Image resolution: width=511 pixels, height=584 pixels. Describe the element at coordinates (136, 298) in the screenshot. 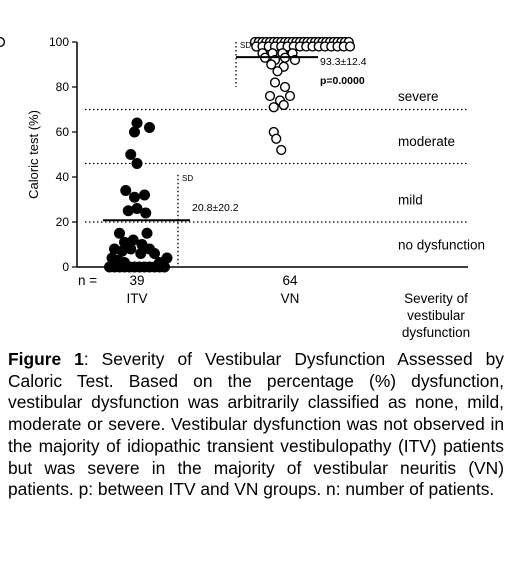

I see `group-label-itv: ITV` at that location.